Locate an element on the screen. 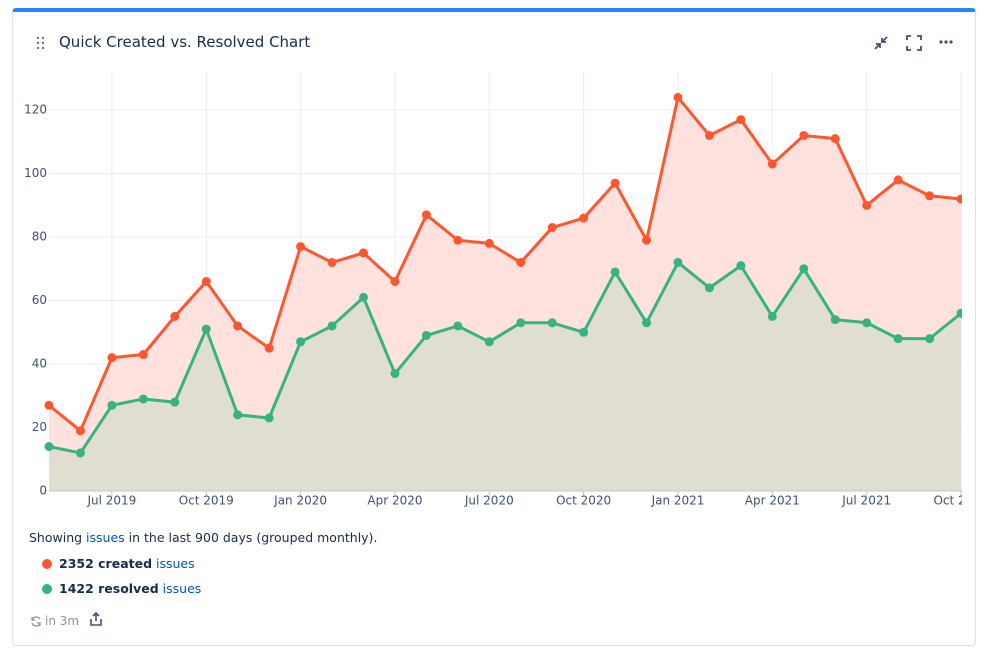 The width and height of the screenshot is (992, 659). refresh-text: in 3m is located at coordinates (62, 621).